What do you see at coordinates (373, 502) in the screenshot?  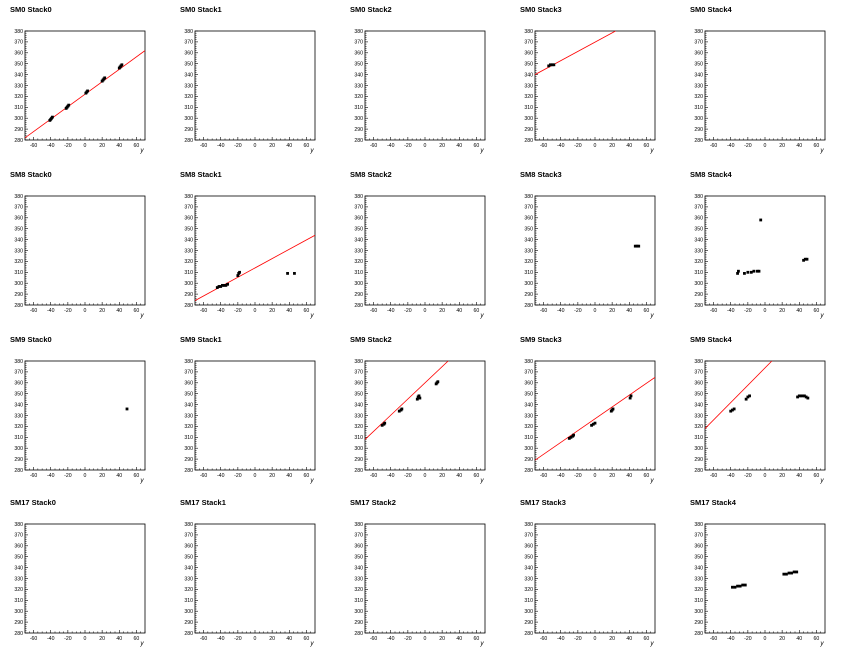 I see `panel-title: SM17 Stack2` at bounding box center [373, 502].